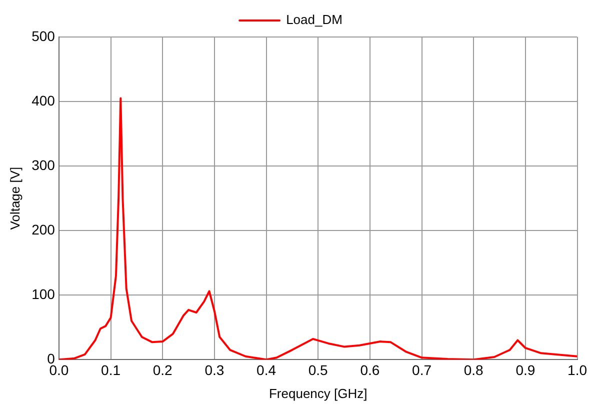  Describe the element at coordinates (162, 370) in the screenshot. I see `x-tick-label: 0.2` at that location.